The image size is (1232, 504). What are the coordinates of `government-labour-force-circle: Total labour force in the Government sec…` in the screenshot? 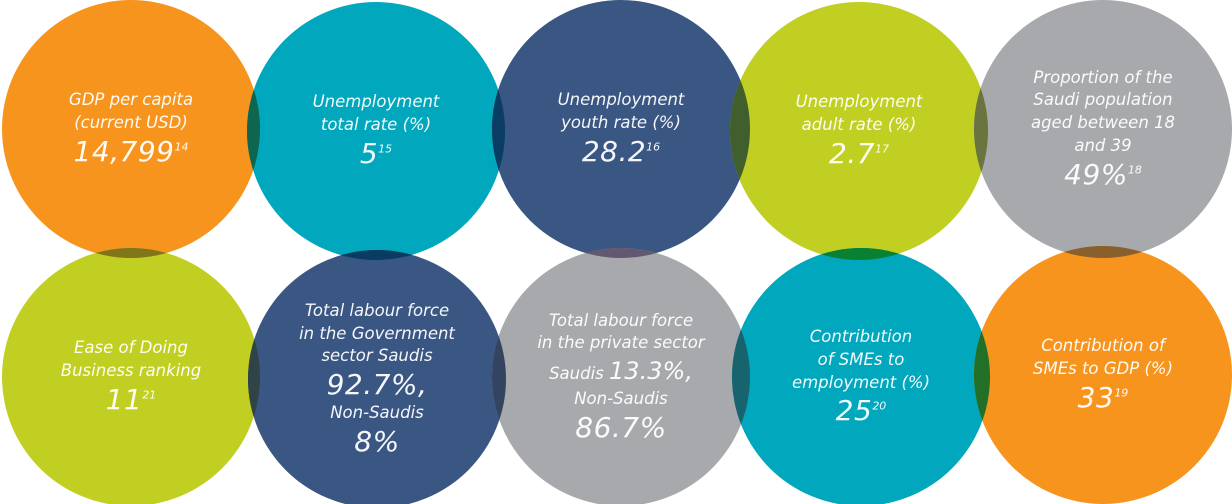 It's located at (377, 377).